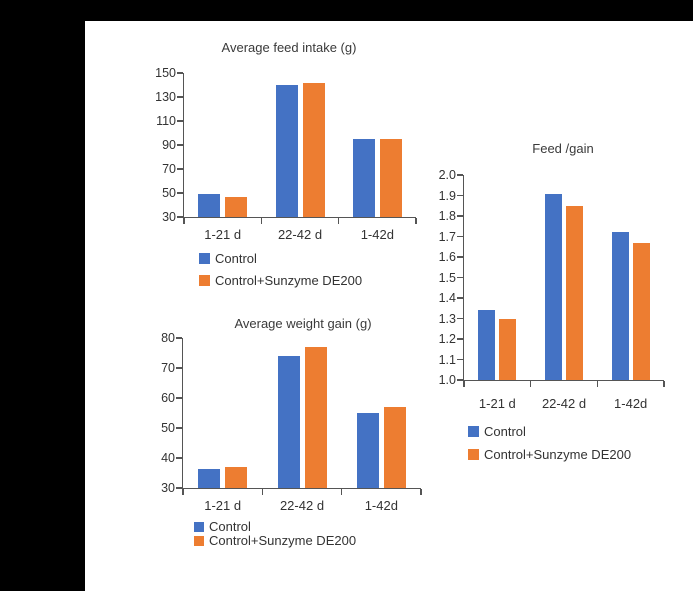  Describe the element at coordinates (168, 338) in the screenshot. I see `y-axis-label: 80` at that location.